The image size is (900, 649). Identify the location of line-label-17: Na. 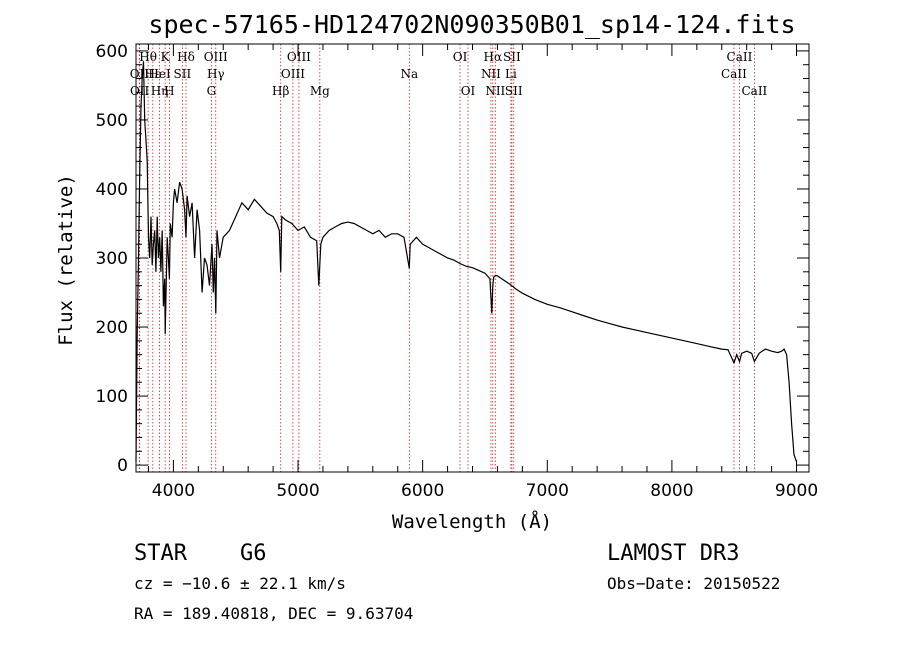
(409, 74).